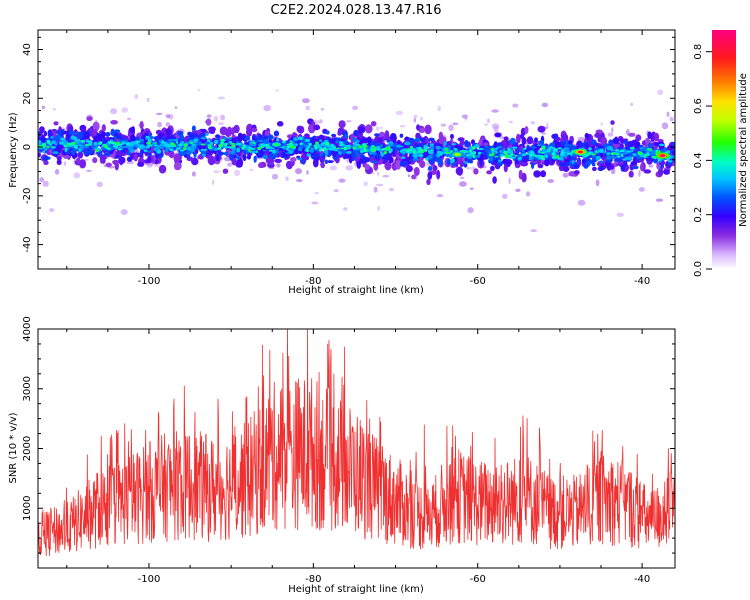 This screenshot has height=600, width=750. What do you see at coordinates (27, 98) in the screenshot?
I see `spectrogram-ytick-label: 20` at bounding box center [27, 98].